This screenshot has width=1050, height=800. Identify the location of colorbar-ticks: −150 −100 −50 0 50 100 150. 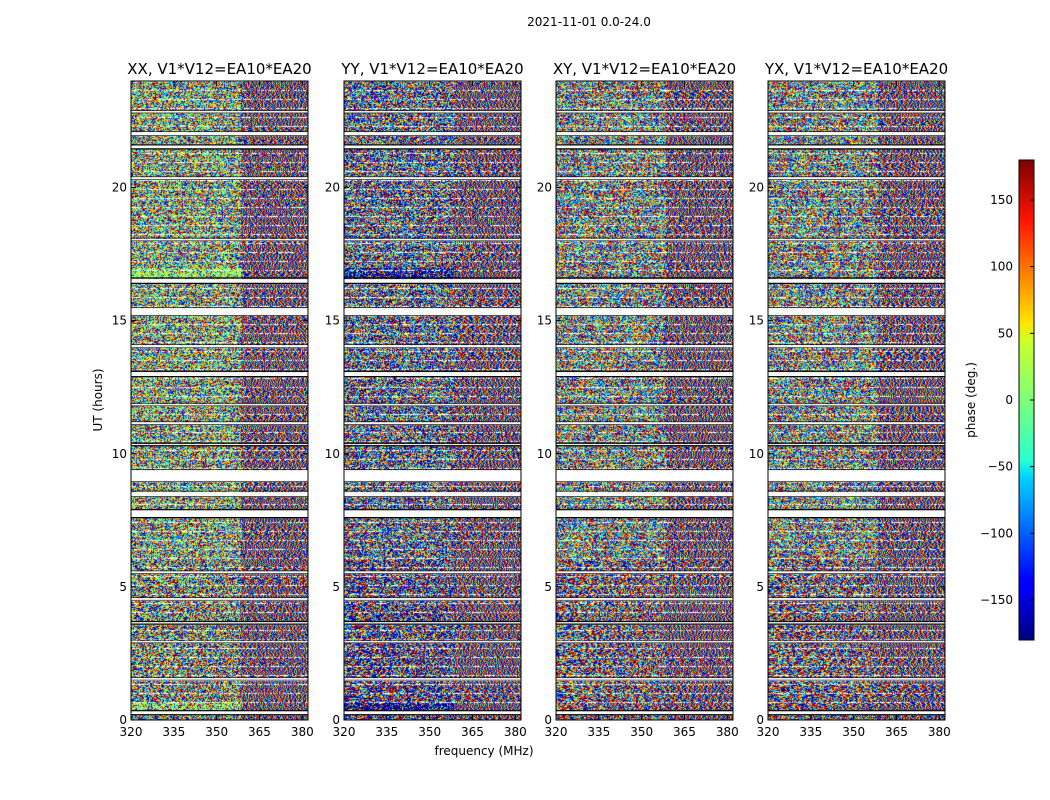
(1007, 400).